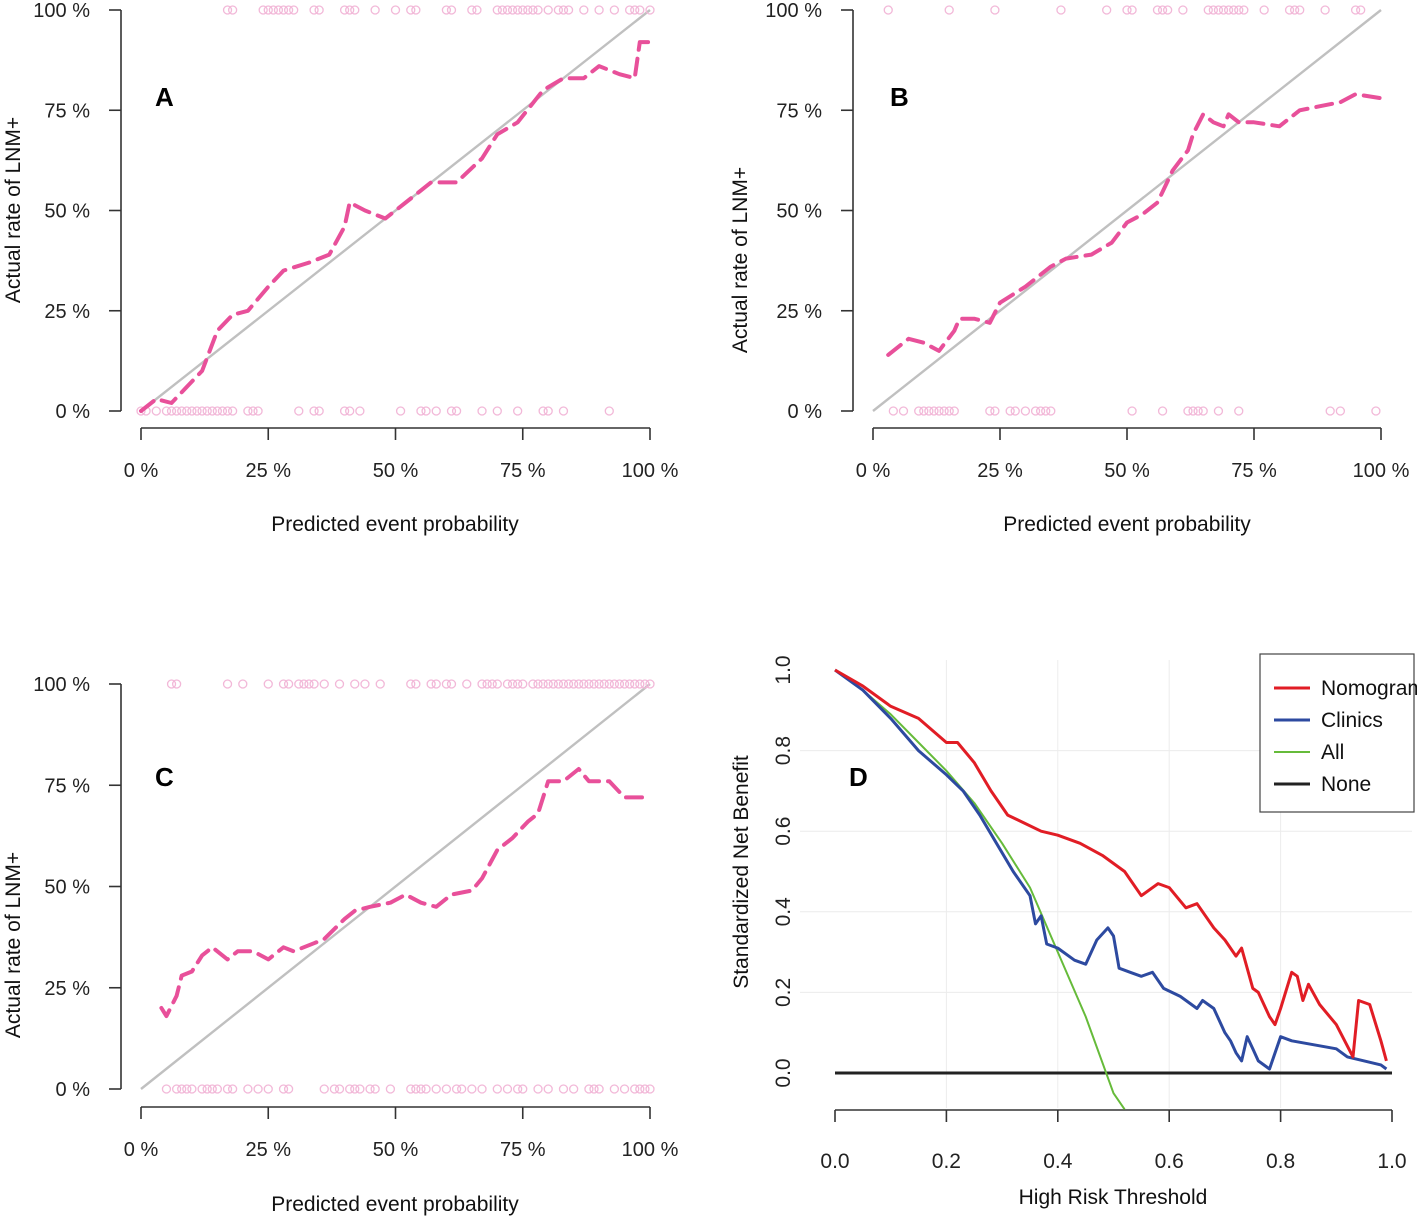 The image size is (1417, 1217). I want to click on series-line-nomogram, so click(1111, 865).